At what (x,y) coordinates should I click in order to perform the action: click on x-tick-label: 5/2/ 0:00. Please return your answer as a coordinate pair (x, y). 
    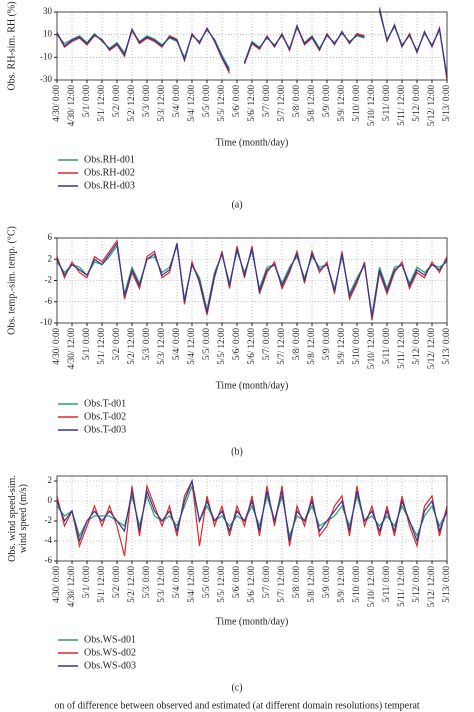
    Looking at the image, I should click on (116, 101).